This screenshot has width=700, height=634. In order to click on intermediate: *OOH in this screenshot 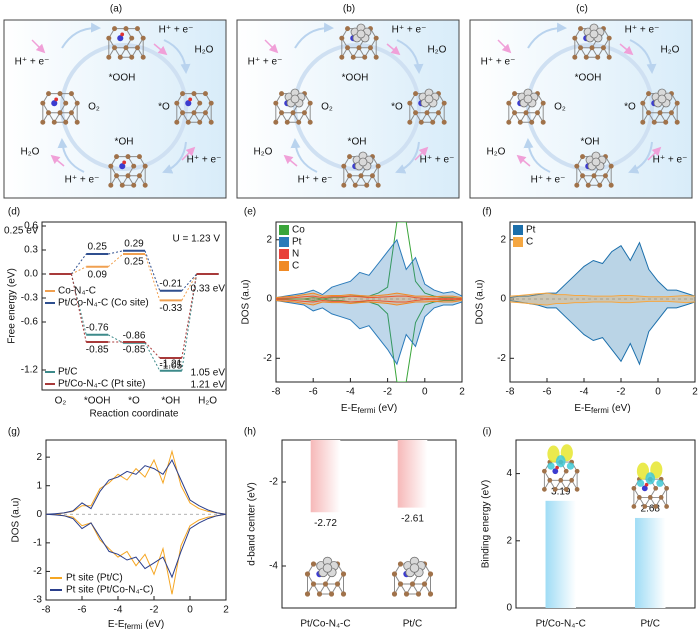, I will do `click(122, 78)`.